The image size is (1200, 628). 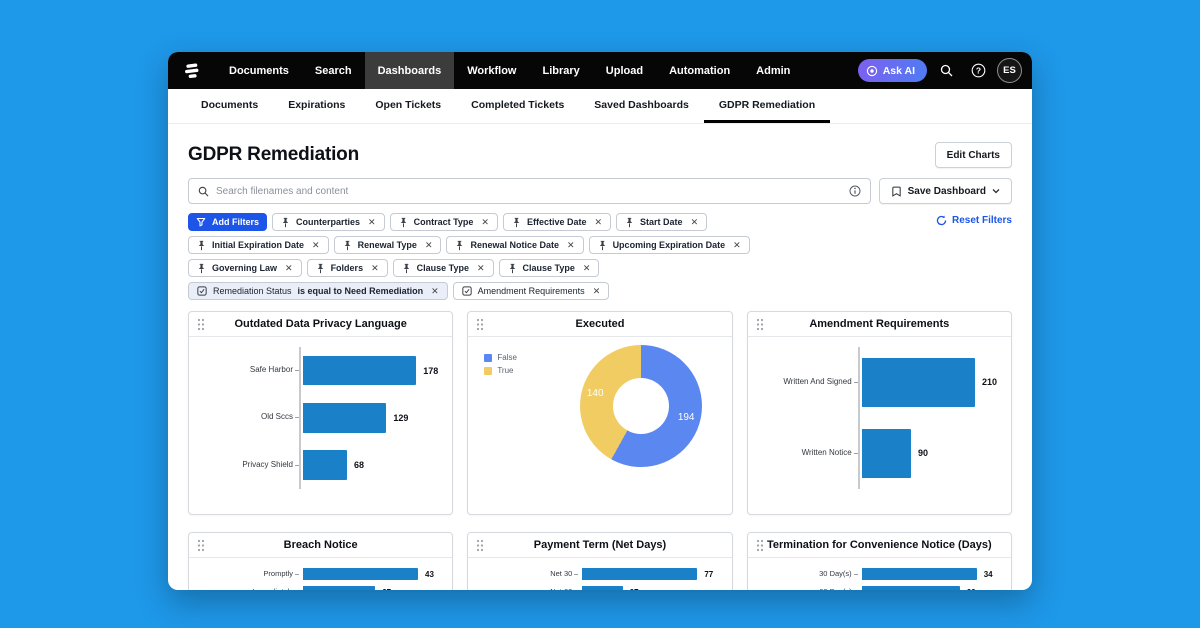 I want to click on ask-ai-button: Ask AI, so click(x=892, y=70).